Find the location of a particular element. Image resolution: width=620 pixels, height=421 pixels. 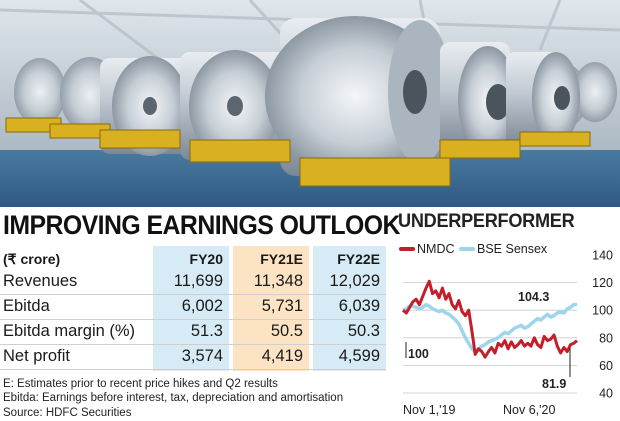

table-row: Ebitda margin (%) 51.3 50.5 50.3 is located at coordinates (193, 332).